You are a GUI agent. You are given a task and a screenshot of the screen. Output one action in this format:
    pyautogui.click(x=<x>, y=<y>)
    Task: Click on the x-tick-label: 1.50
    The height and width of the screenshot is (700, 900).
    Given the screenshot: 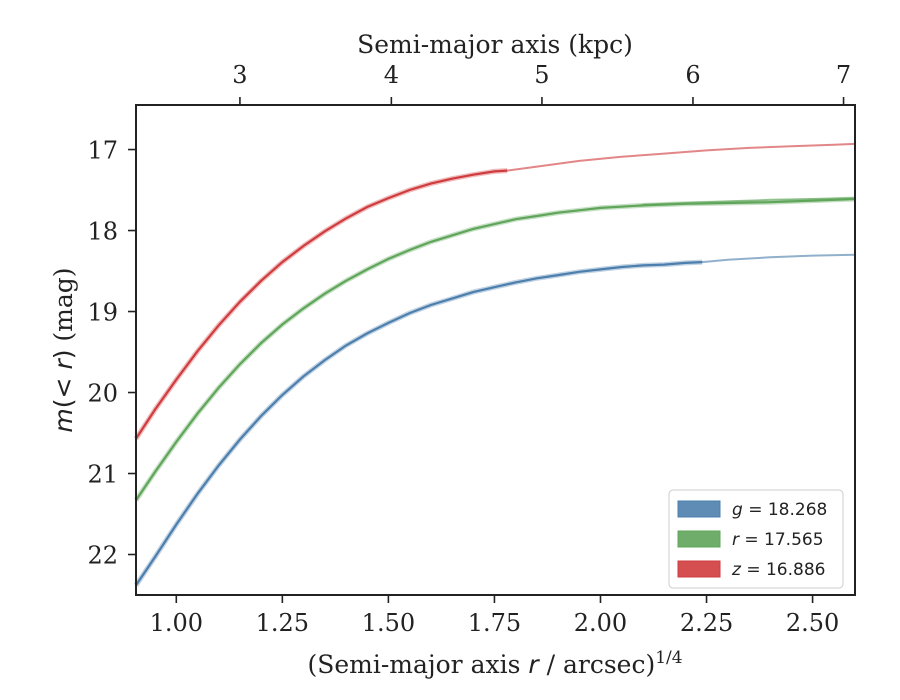 What is the action you would take?
    pyautogui.click(x=388, y=623)
    